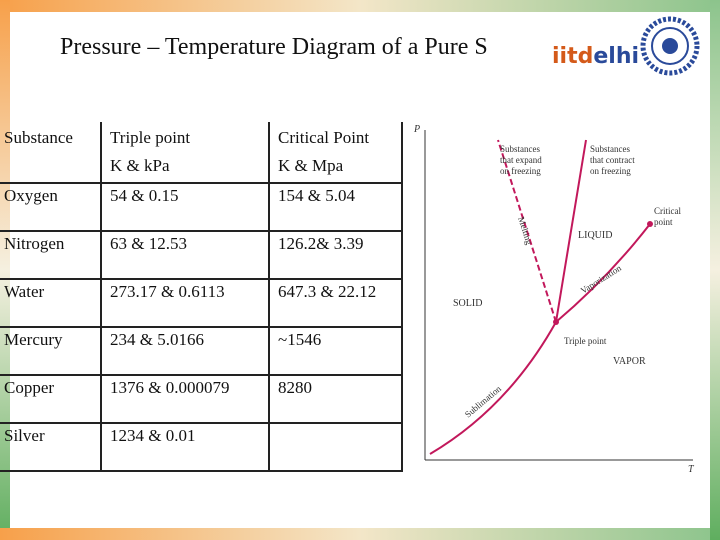 This screenshot has height=540, width=720. I want to click on logo-part: iitd, so click(573, 56).